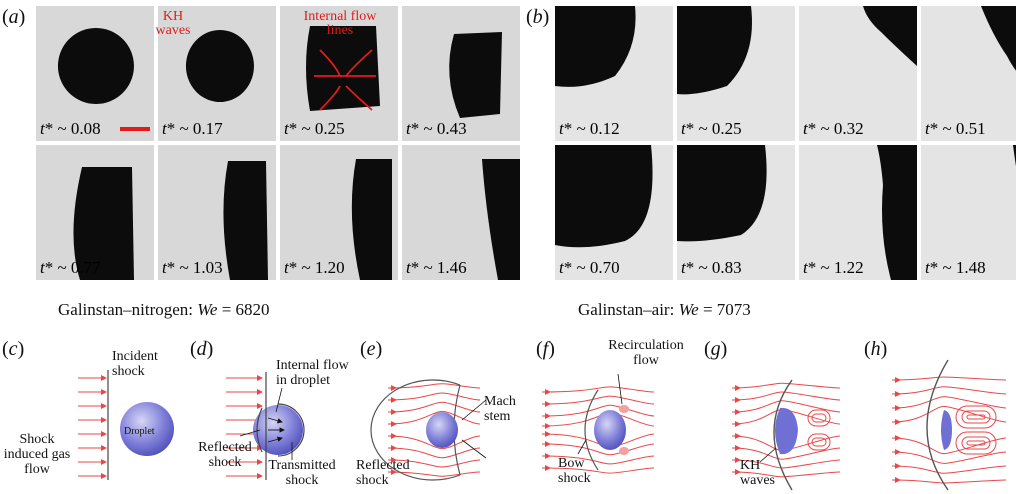 This screenshot has height=494, width=1016. What do you see at coordinates (500, 409) in the screenshot?
I see `label-mach-stem: Mach stem` at bounding box center [500, 409].